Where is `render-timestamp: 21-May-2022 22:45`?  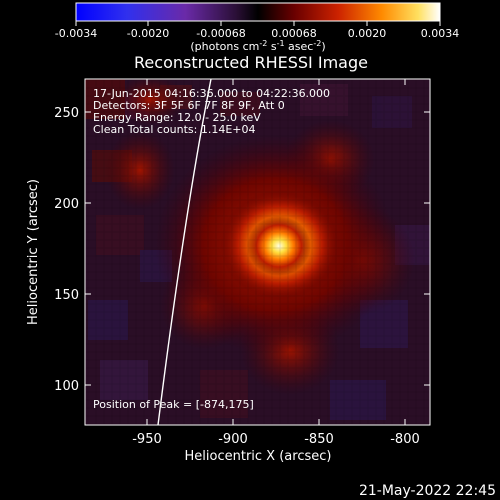 render-timestamp: 21-May-2022 22:45 is located at coordinates (427, 491).